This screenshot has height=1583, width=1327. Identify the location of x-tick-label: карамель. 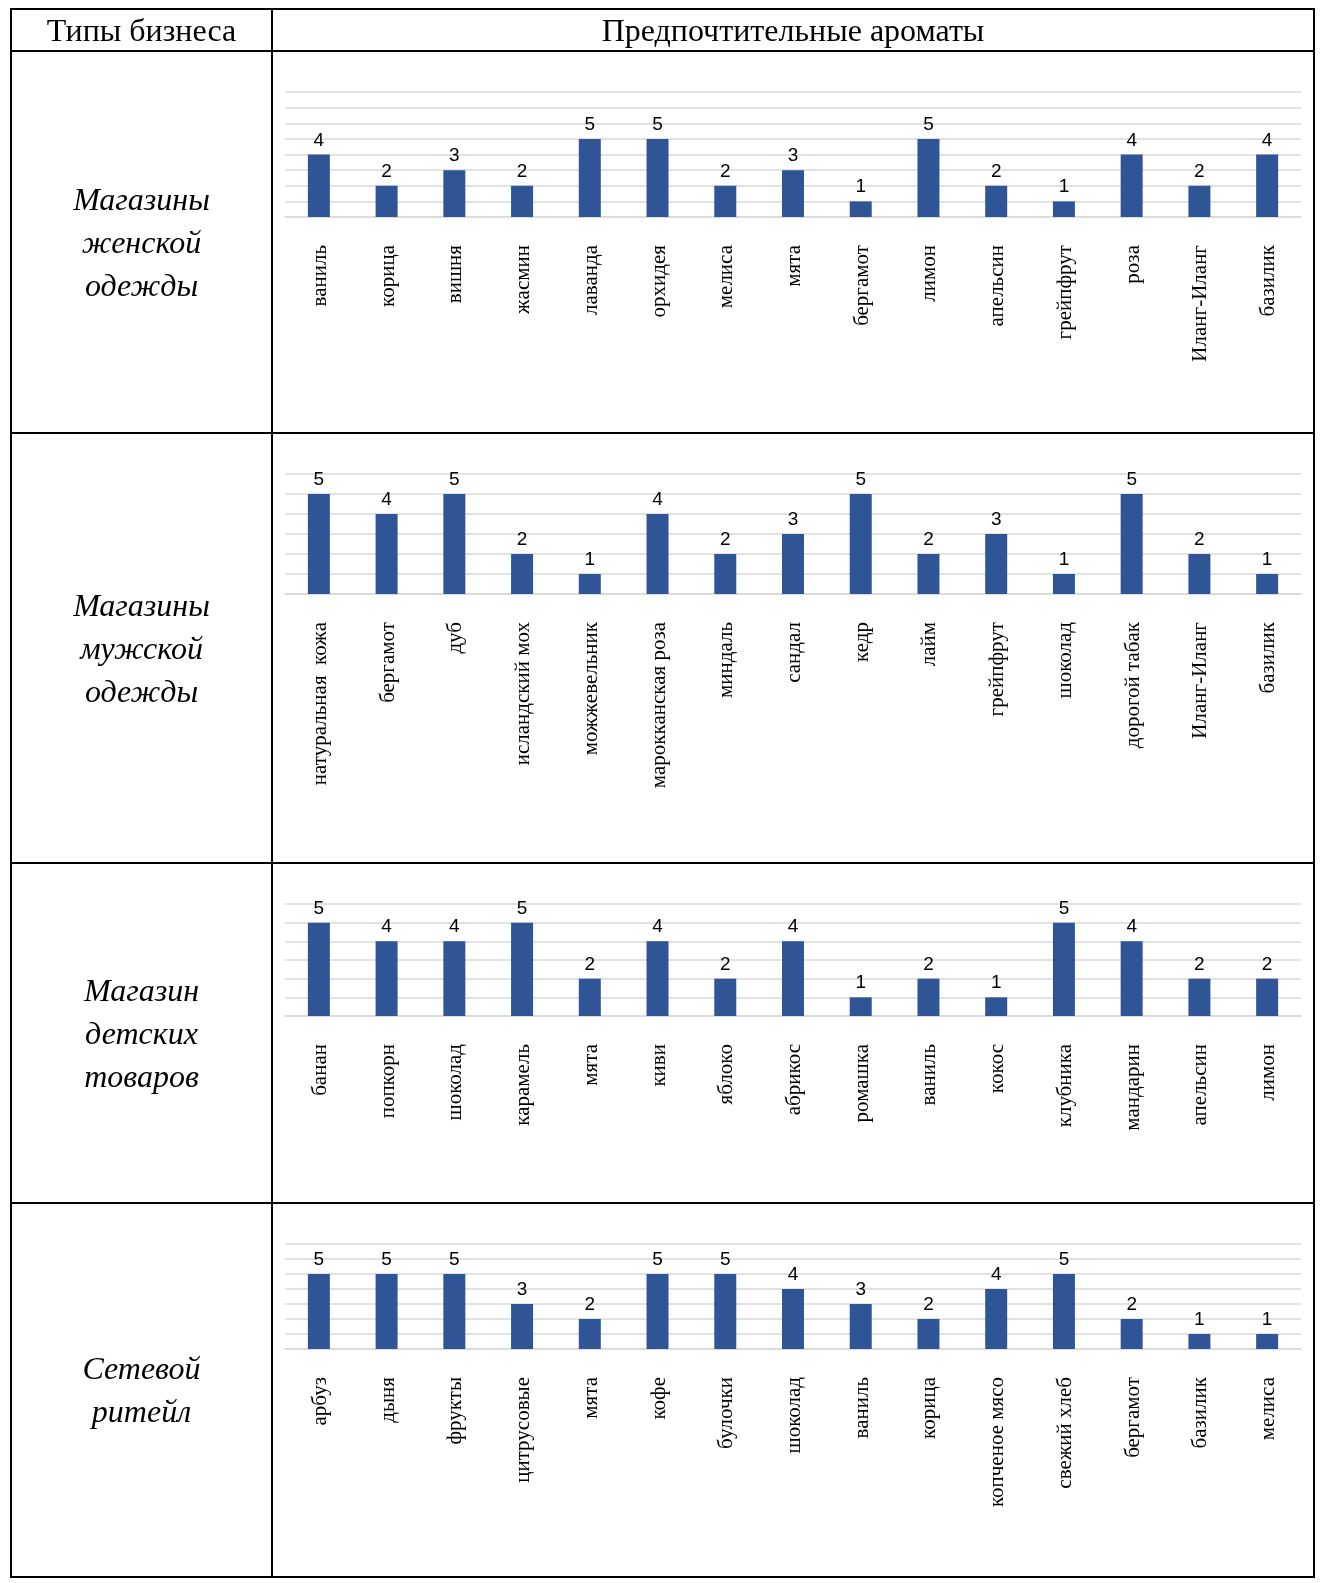
(522, 1085).